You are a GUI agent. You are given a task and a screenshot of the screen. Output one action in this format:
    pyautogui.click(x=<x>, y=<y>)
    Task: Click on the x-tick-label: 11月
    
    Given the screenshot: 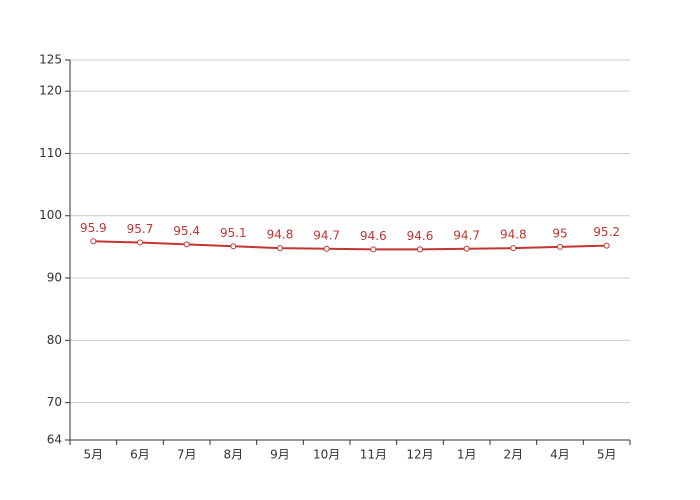 What is the action you would take?
    pyautogui.click(x=373, y=455)
    